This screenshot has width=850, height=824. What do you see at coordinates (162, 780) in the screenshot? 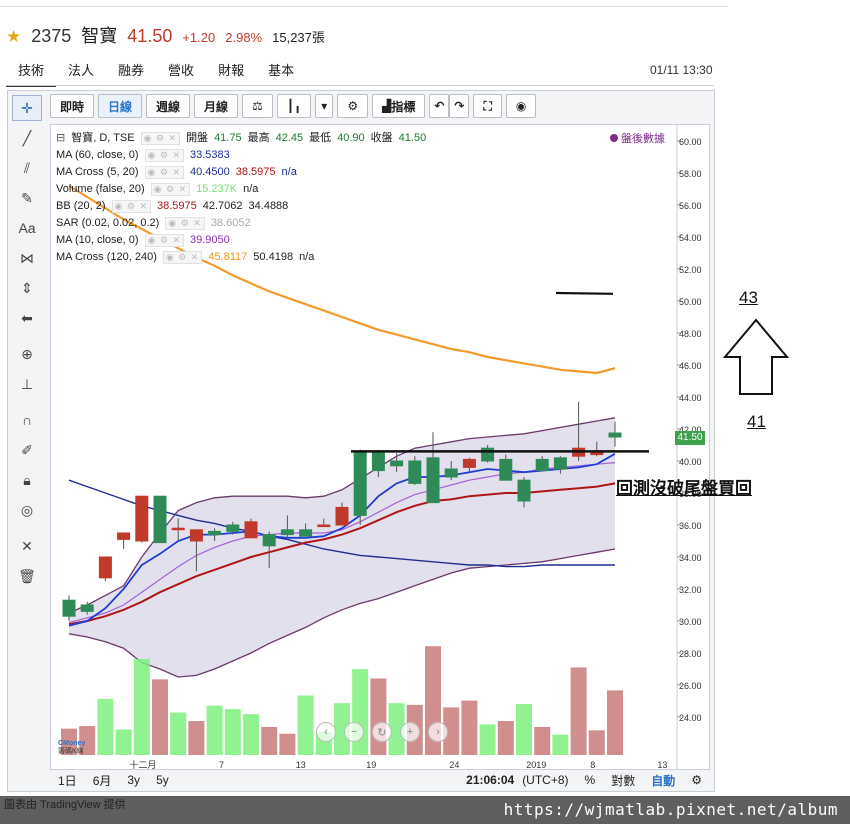
I see `range-5y: 5y` at bounding box center [162, 780].